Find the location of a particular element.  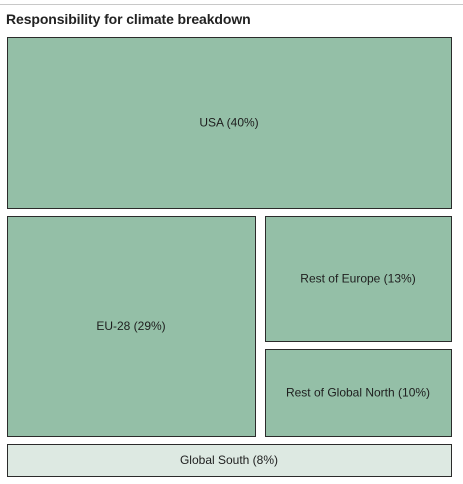

treemap-block-rest-of-europe is located at coordinates (358, 279).